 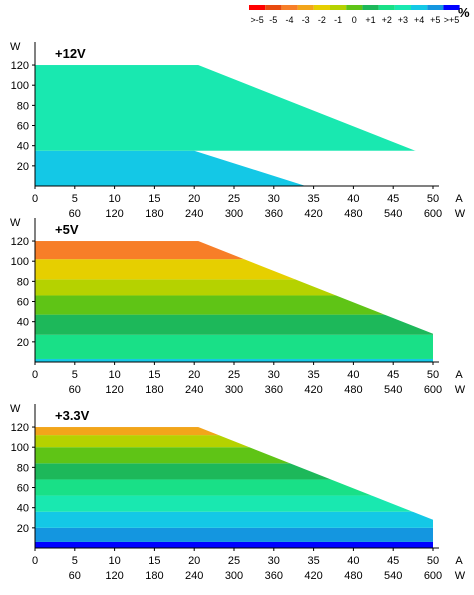 I want to click on legend-label: +5, so click(x=435, y=20).